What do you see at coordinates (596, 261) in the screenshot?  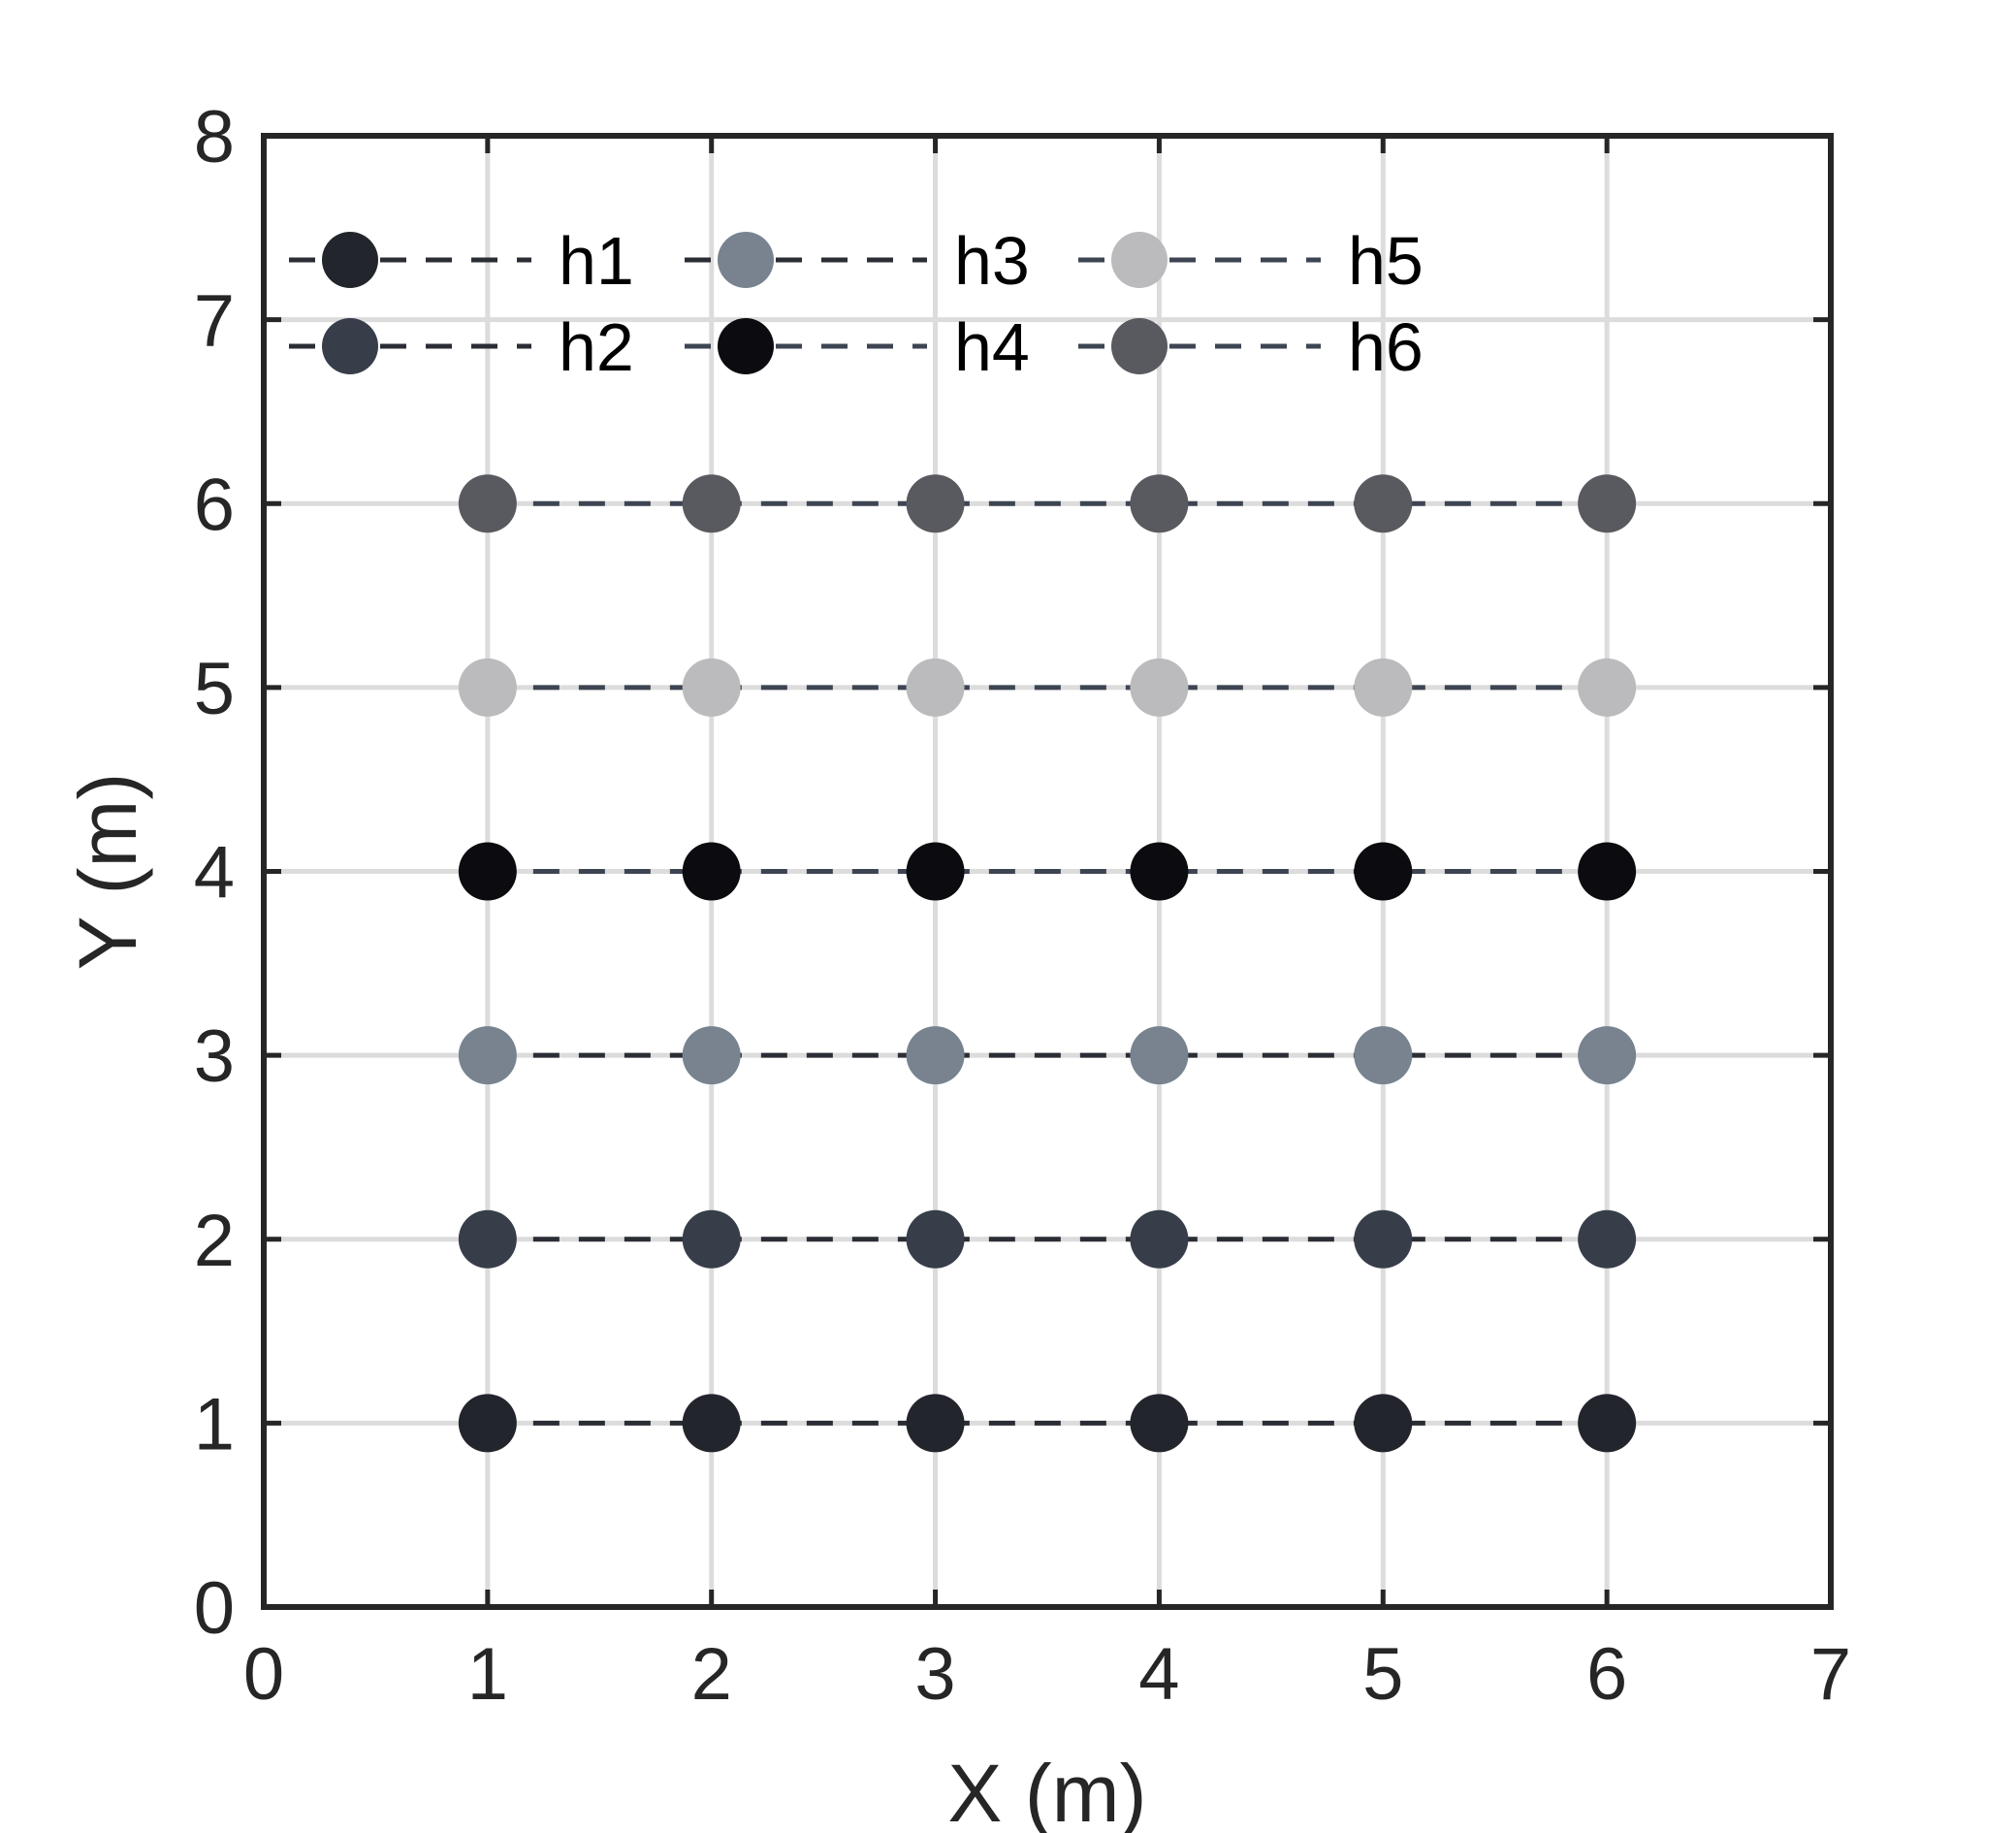 I see `legend-label: h1` at bounding box center [596, 261].